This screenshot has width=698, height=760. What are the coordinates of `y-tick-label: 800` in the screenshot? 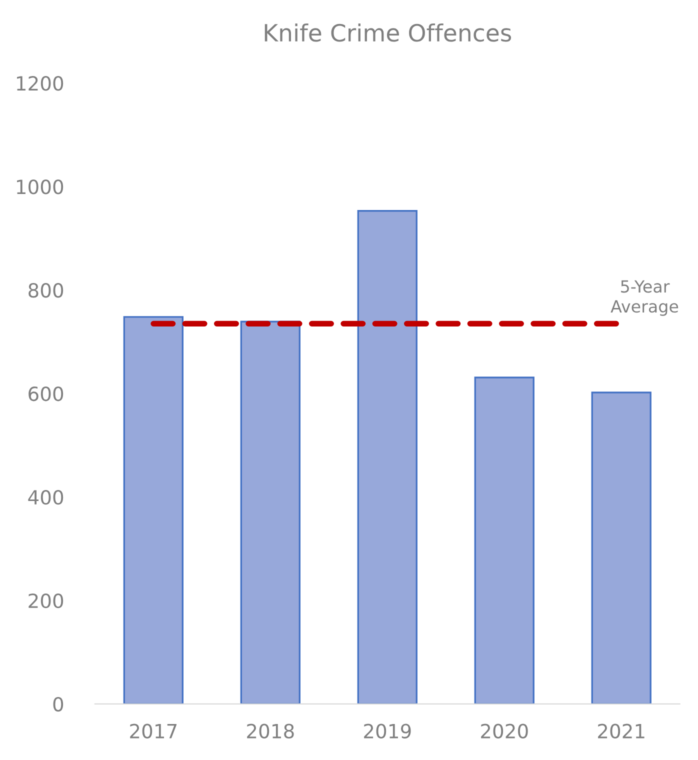 It's located at (46, 290).